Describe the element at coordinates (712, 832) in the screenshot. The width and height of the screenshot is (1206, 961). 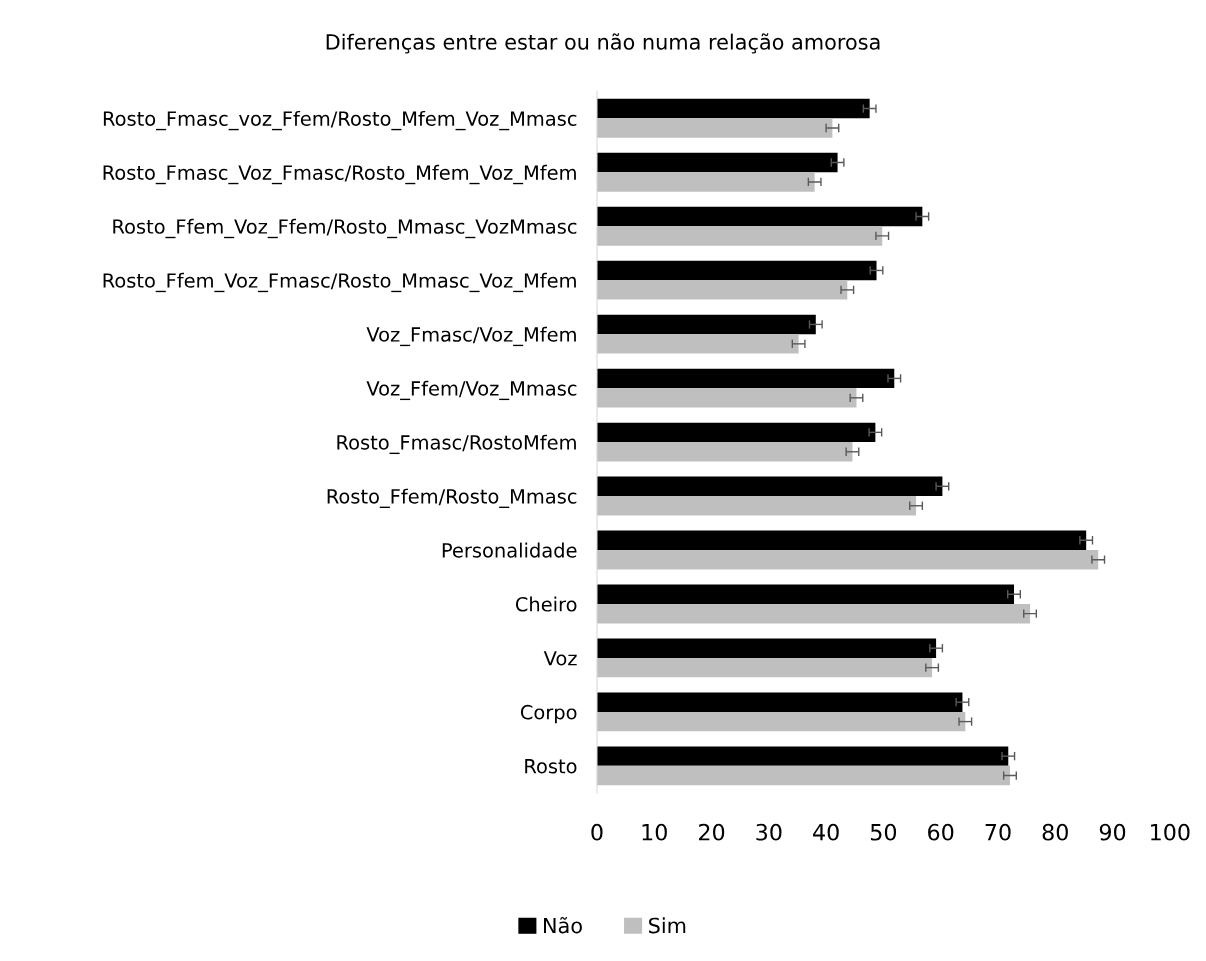
I see `x-tick-label: 20` at that location.